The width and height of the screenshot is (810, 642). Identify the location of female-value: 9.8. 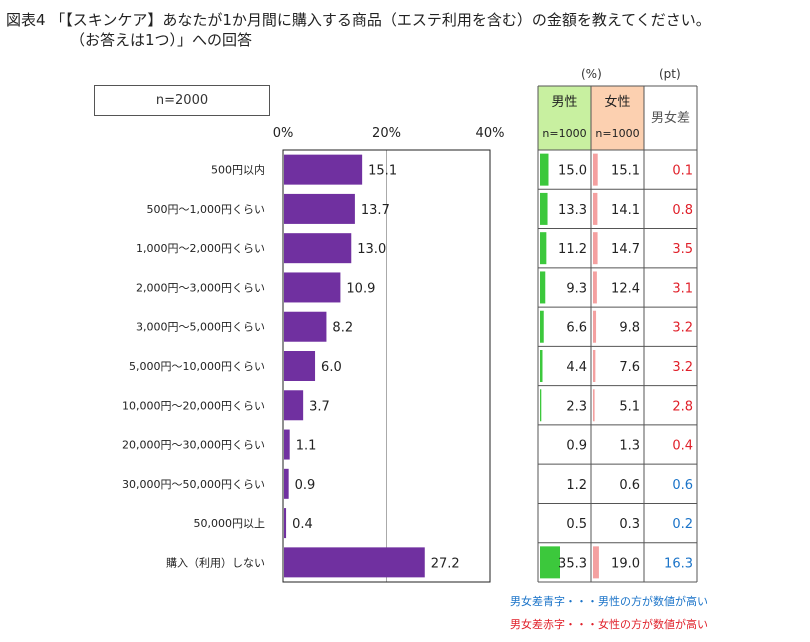
(629, 328).